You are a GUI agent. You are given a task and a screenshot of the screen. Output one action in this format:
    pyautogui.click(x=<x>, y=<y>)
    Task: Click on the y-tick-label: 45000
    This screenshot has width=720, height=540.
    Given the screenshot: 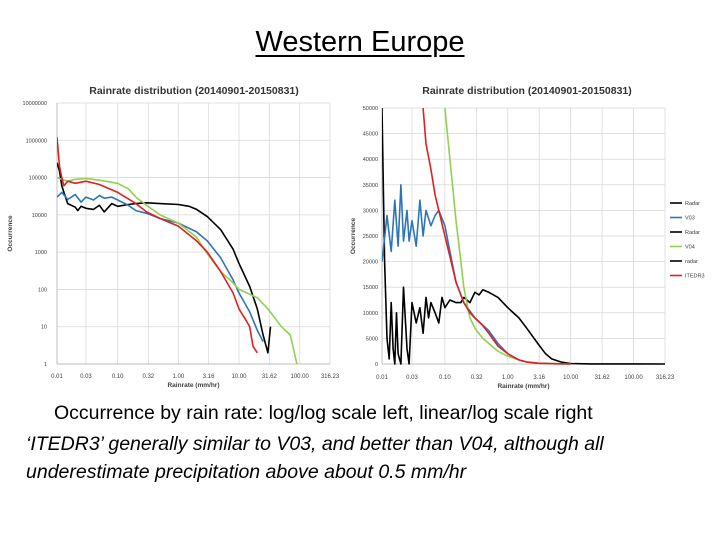 What is the action you would take?
    pyautogui.click(x=370, y=135)
    